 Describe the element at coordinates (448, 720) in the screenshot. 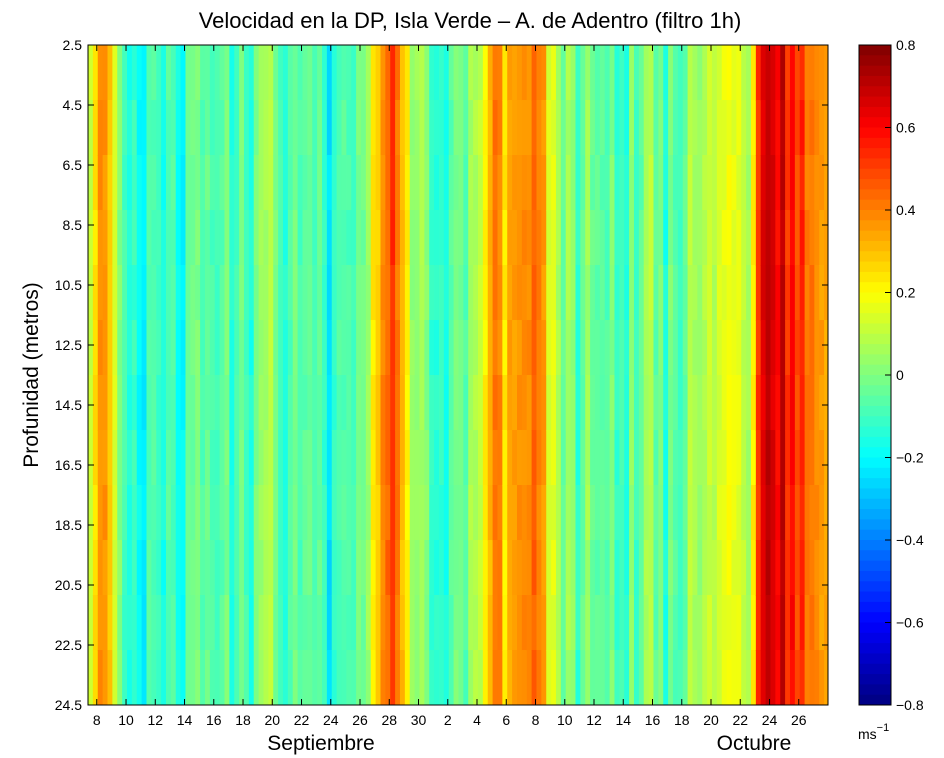

I see `x-tick-label: 2` at that location.